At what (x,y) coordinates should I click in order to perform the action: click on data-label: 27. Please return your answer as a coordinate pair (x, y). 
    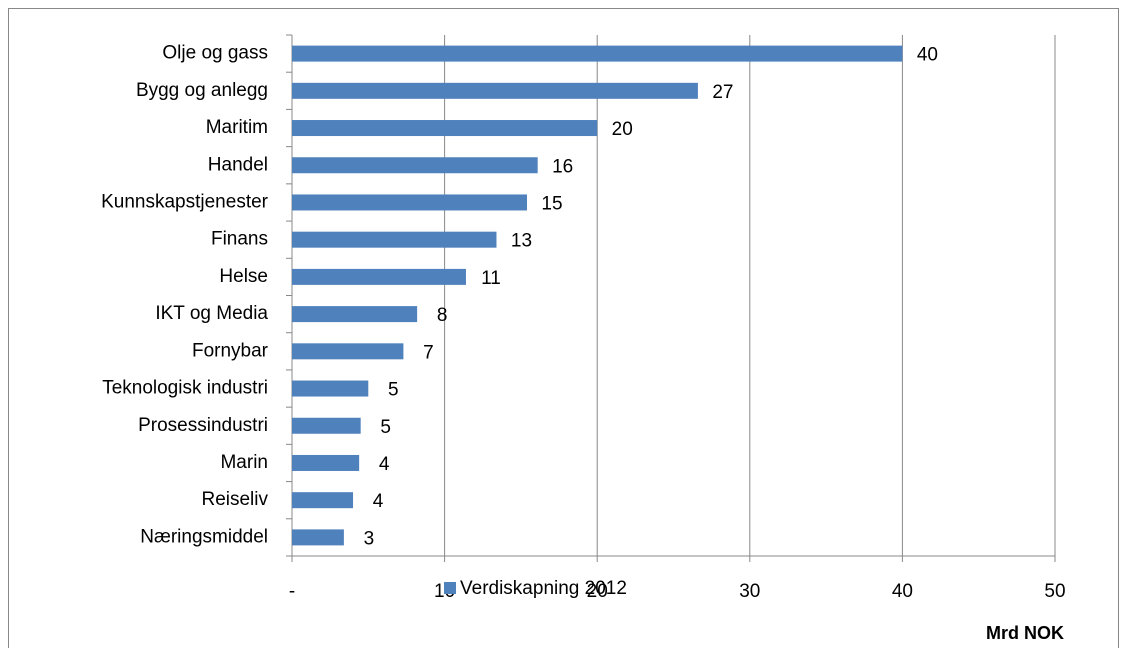
    Looking at the image, I should click on (722, 92).